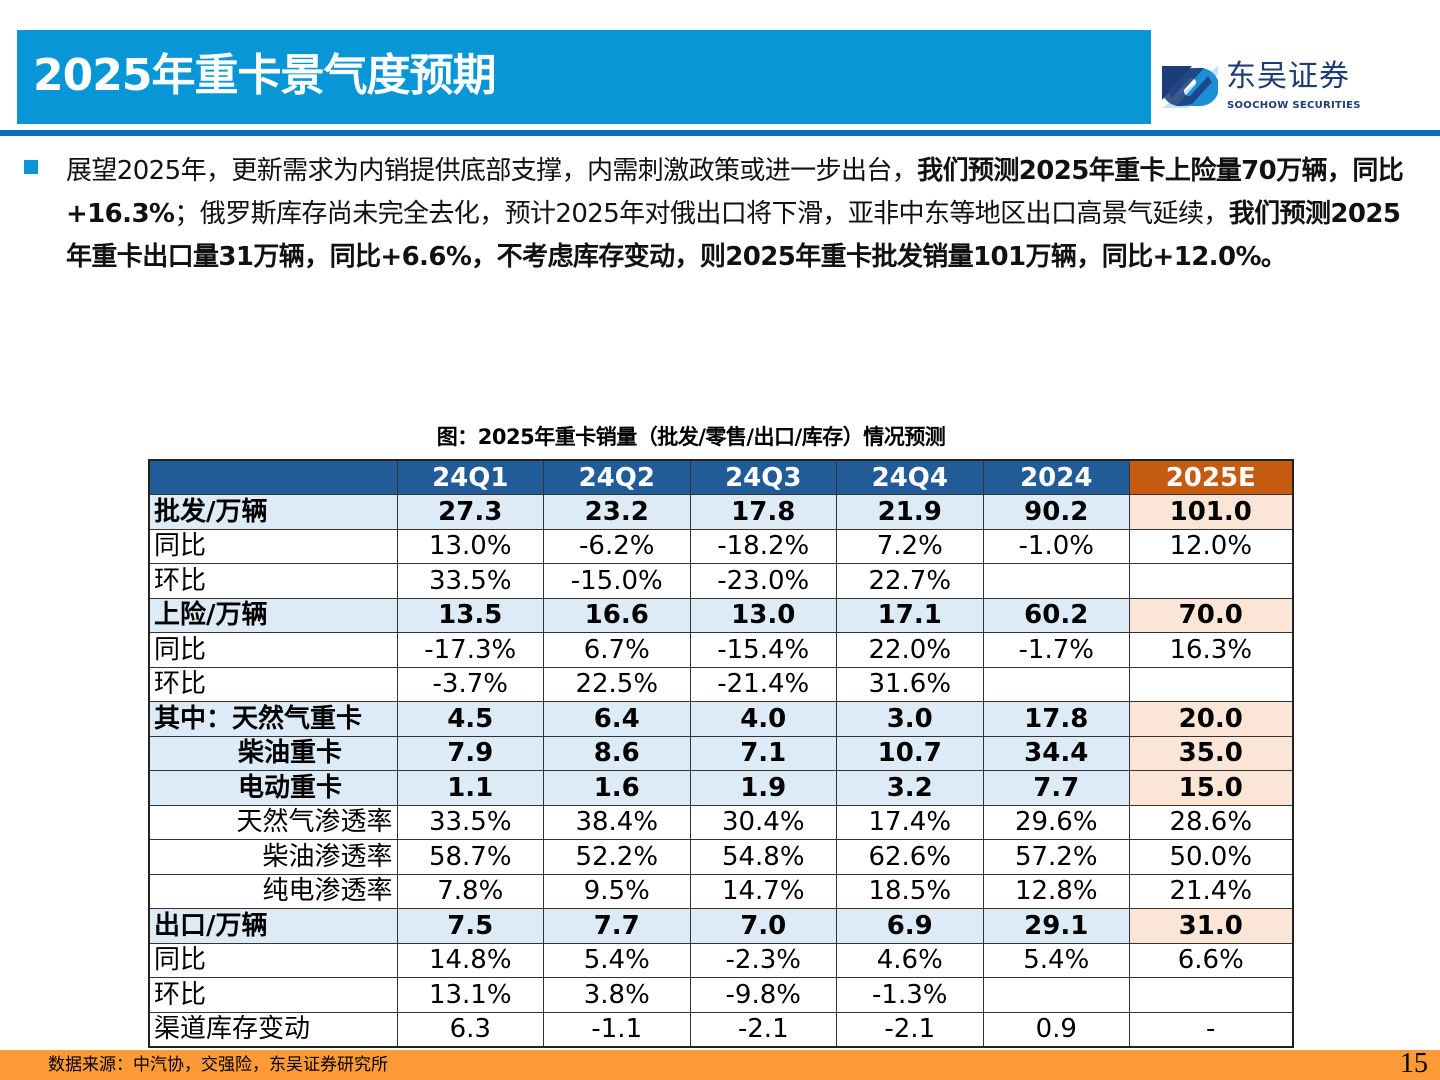 This screenshot has height=1080, width=1440. What do you see at coordinates (763, 822) in the screenshot?
I see `table-cell: 30.4%` at bounding box center [763, 822].